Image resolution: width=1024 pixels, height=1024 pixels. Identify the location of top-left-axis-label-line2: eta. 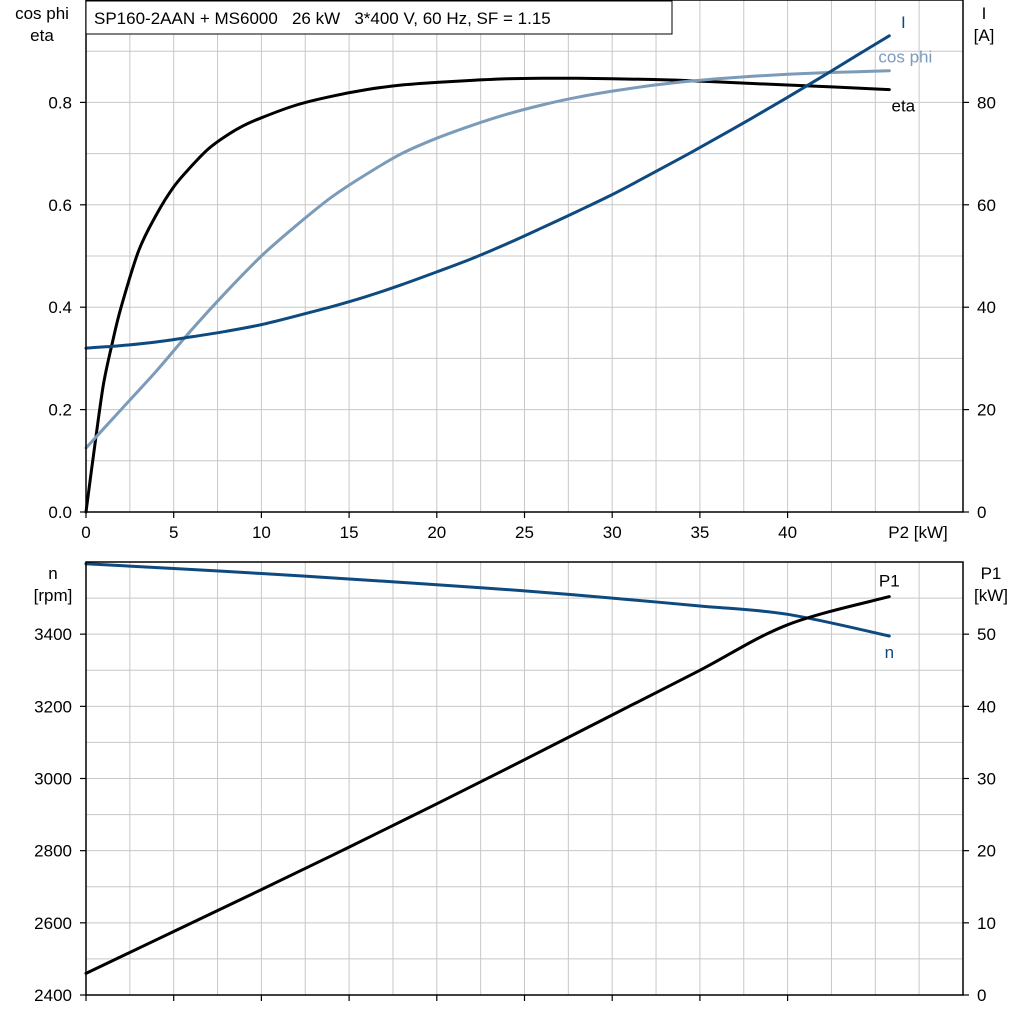
(42, 35).